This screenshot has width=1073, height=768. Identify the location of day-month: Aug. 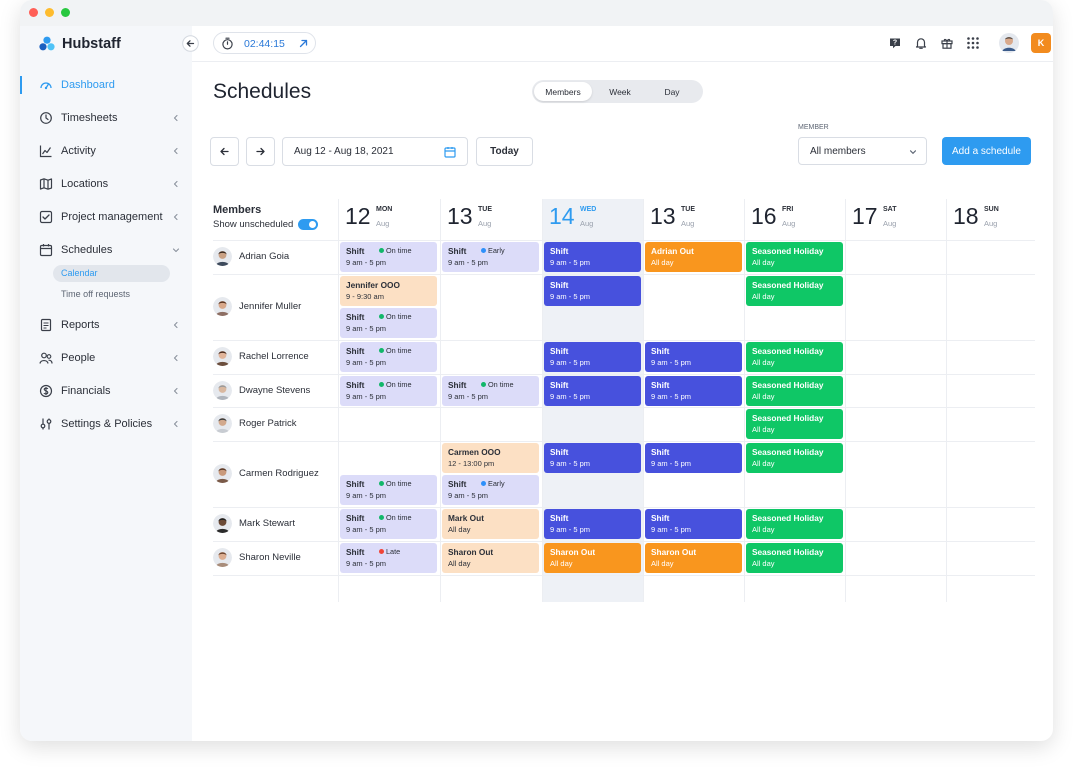
(991, 223).